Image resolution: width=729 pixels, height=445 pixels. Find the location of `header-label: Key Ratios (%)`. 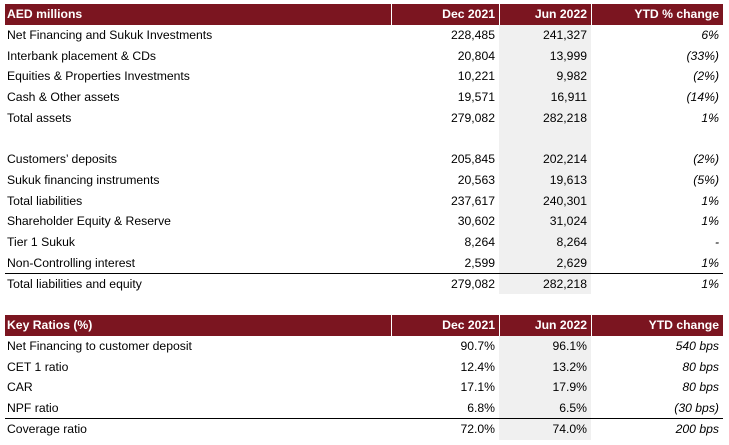

header-label: Key Ratios (%) is located at coordinates (50, 325).